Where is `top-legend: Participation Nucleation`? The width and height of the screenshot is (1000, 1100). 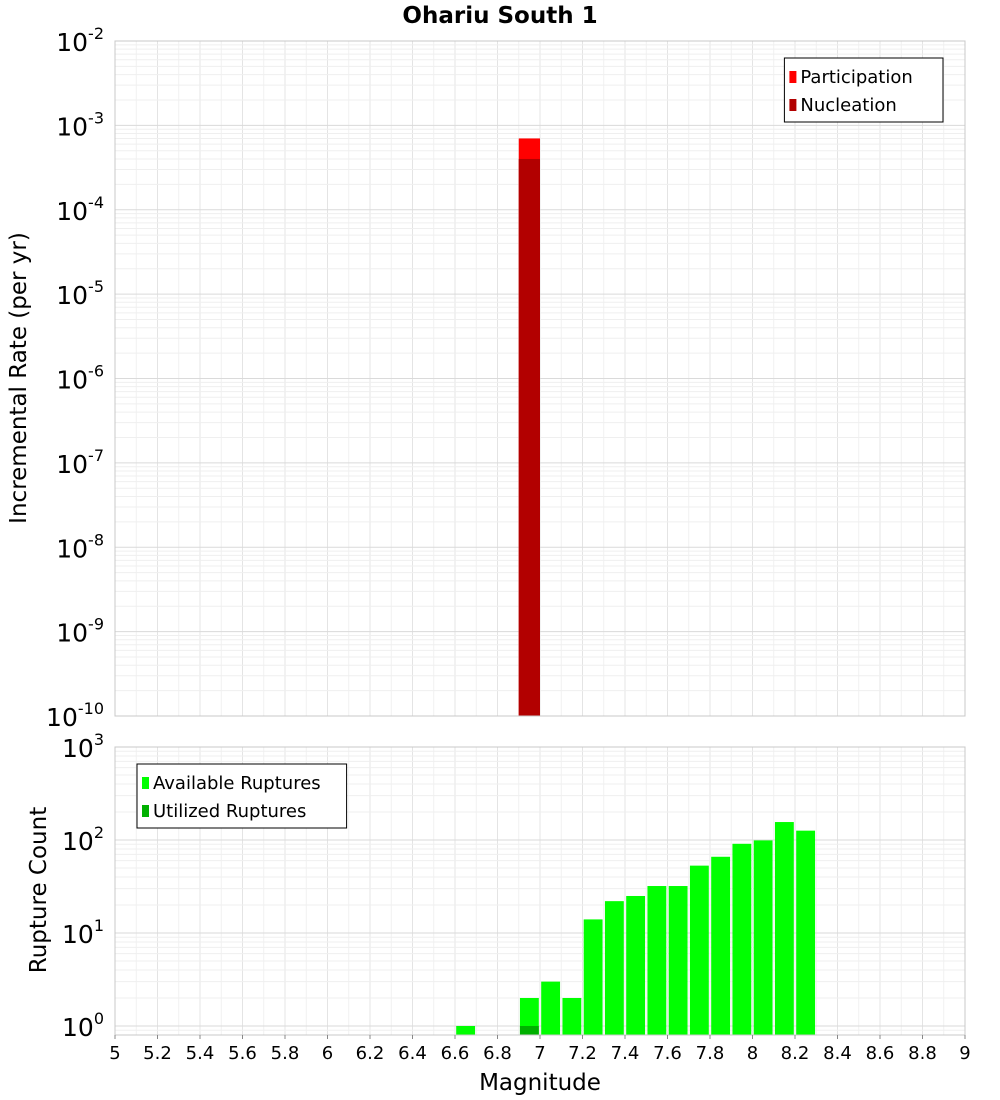 top-legend: Participation Nucleation is located at coordinates (863, 90).